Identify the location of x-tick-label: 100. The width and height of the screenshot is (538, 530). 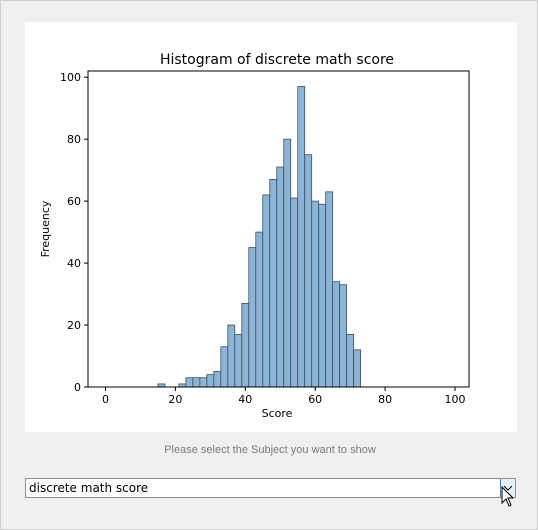
(455, 399).